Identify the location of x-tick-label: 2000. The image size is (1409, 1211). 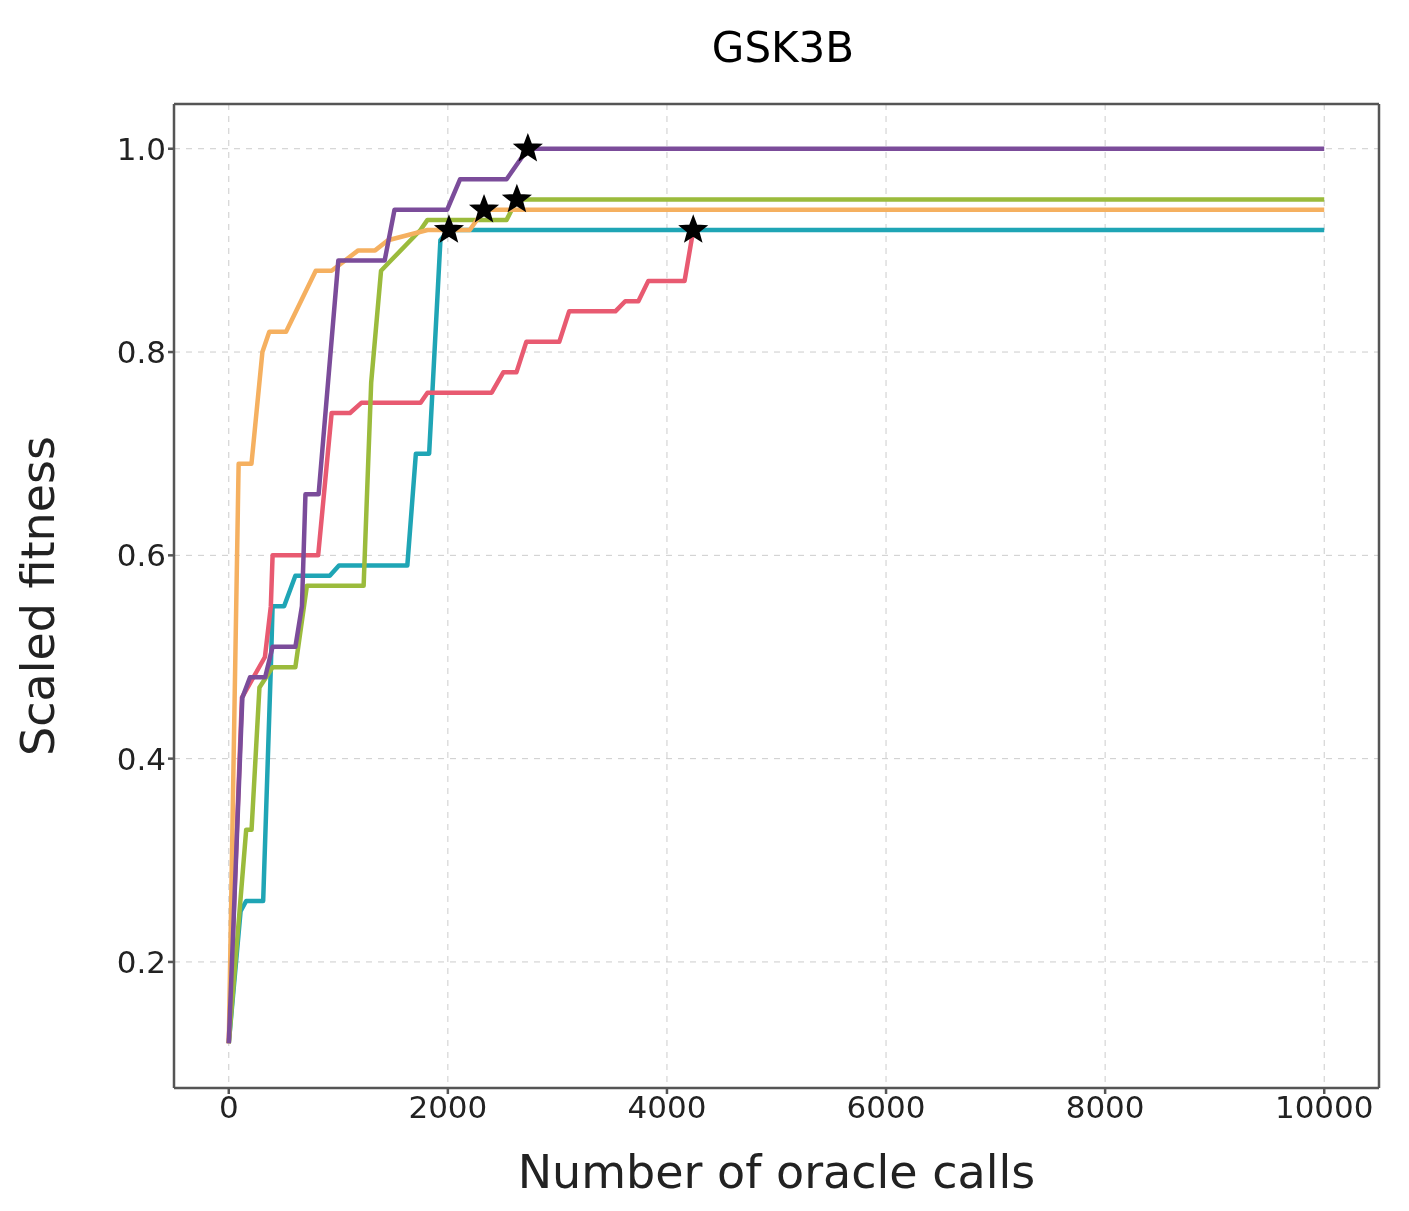
(448, 1107).